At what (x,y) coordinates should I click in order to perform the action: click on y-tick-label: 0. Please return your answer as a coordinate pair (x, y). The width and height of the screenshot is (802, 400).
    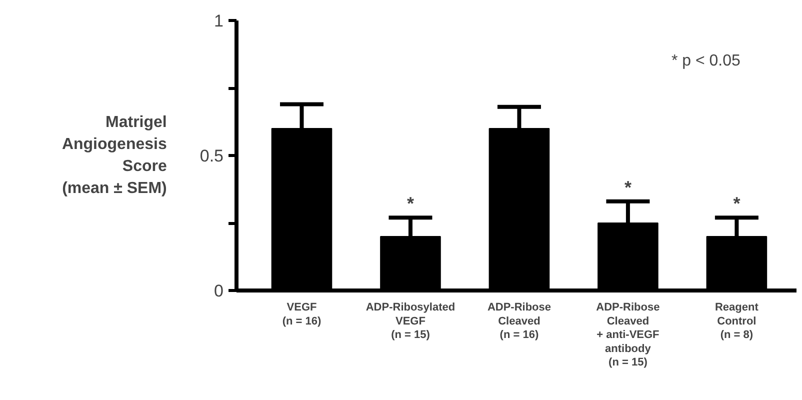
    Looking at the image, I should click on (219, 291).